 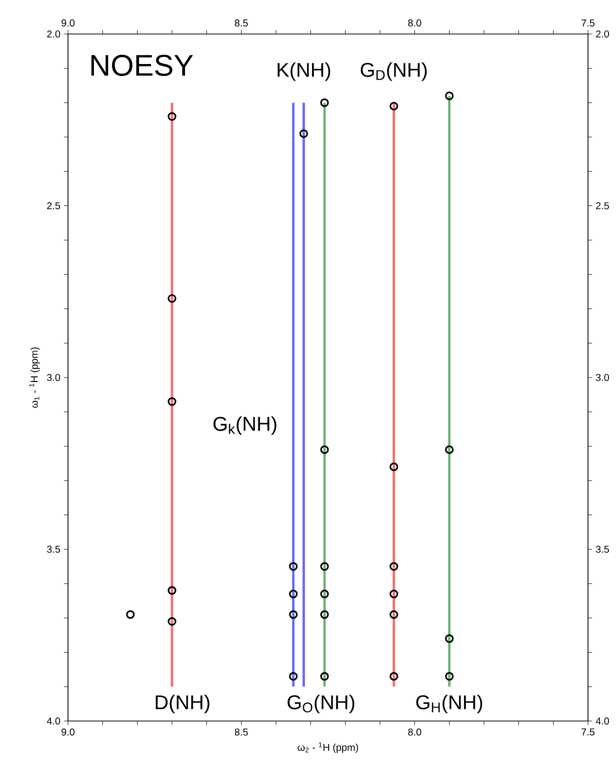 I want to click on x-axis-title: ω$_{2}$ - $^{1}$H (ppm), so click(x=328, y=747).